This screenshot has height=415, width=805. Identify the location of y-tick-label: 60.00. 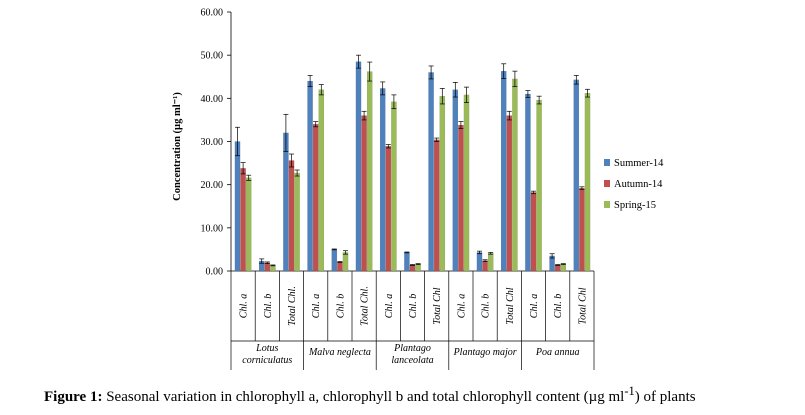
(212, 13).